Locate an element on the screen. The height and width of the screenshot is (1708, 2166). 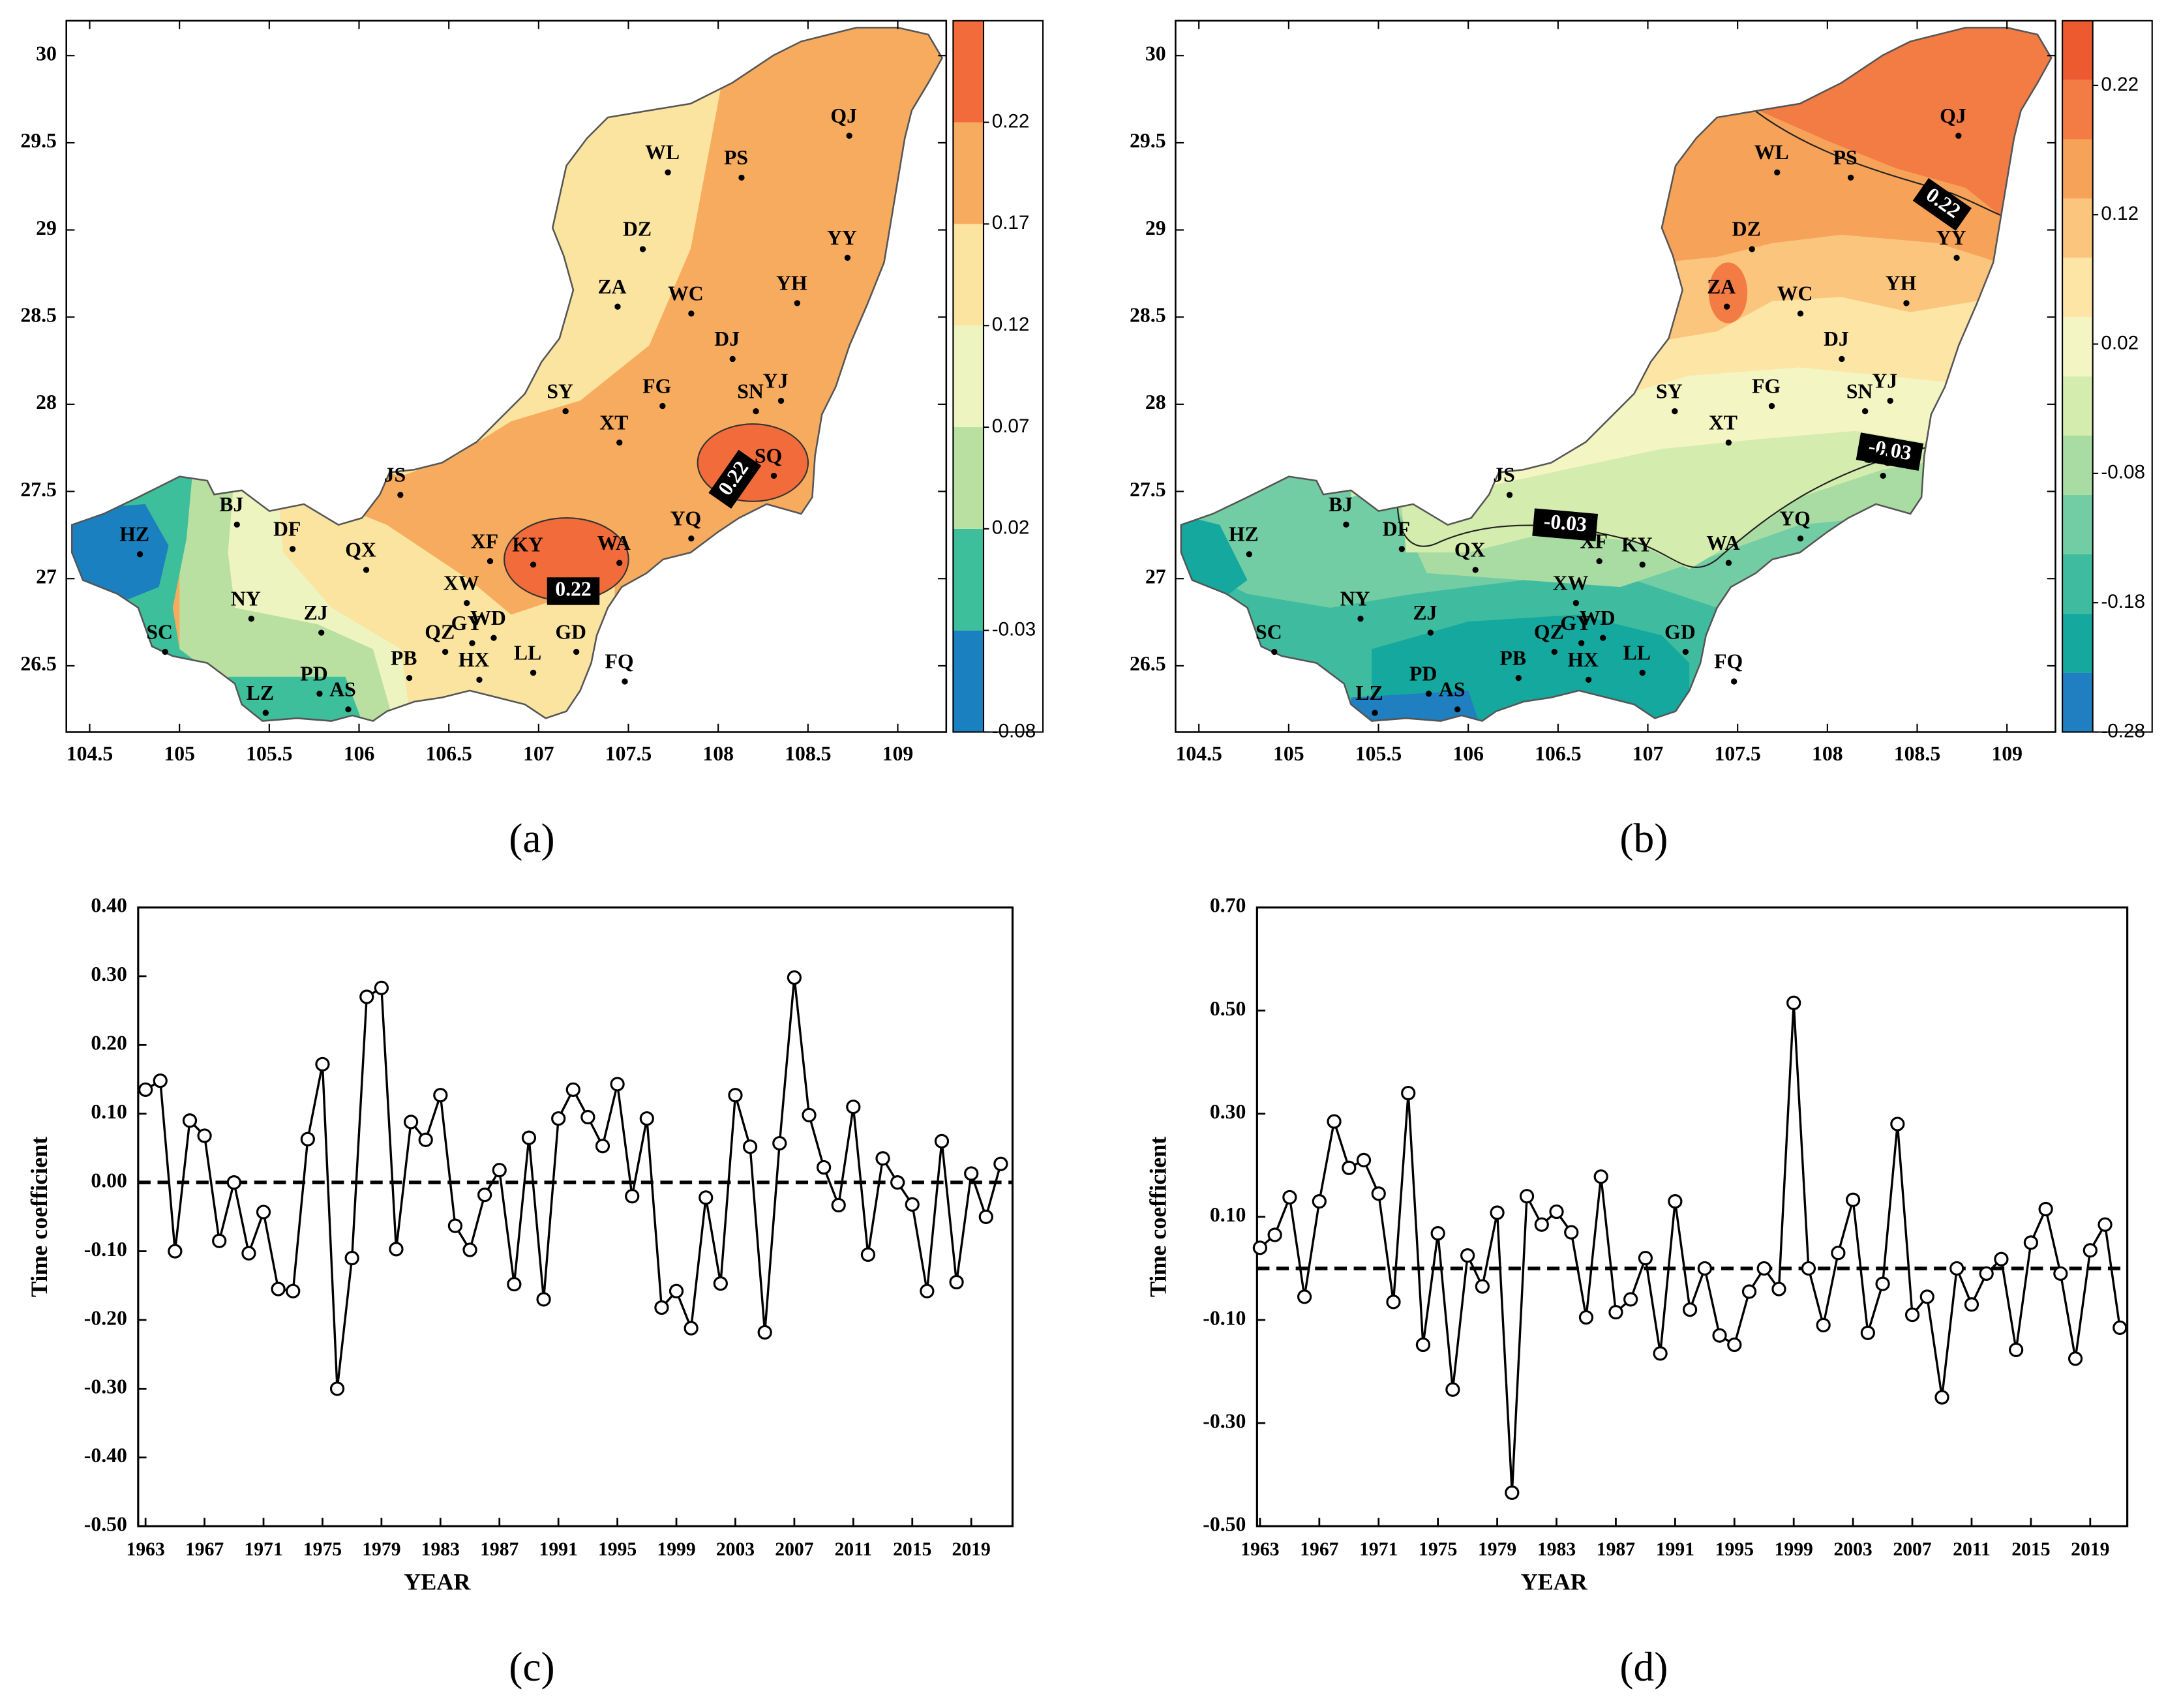
x-tick-label: 107 is located at coordinates (1648, 754).